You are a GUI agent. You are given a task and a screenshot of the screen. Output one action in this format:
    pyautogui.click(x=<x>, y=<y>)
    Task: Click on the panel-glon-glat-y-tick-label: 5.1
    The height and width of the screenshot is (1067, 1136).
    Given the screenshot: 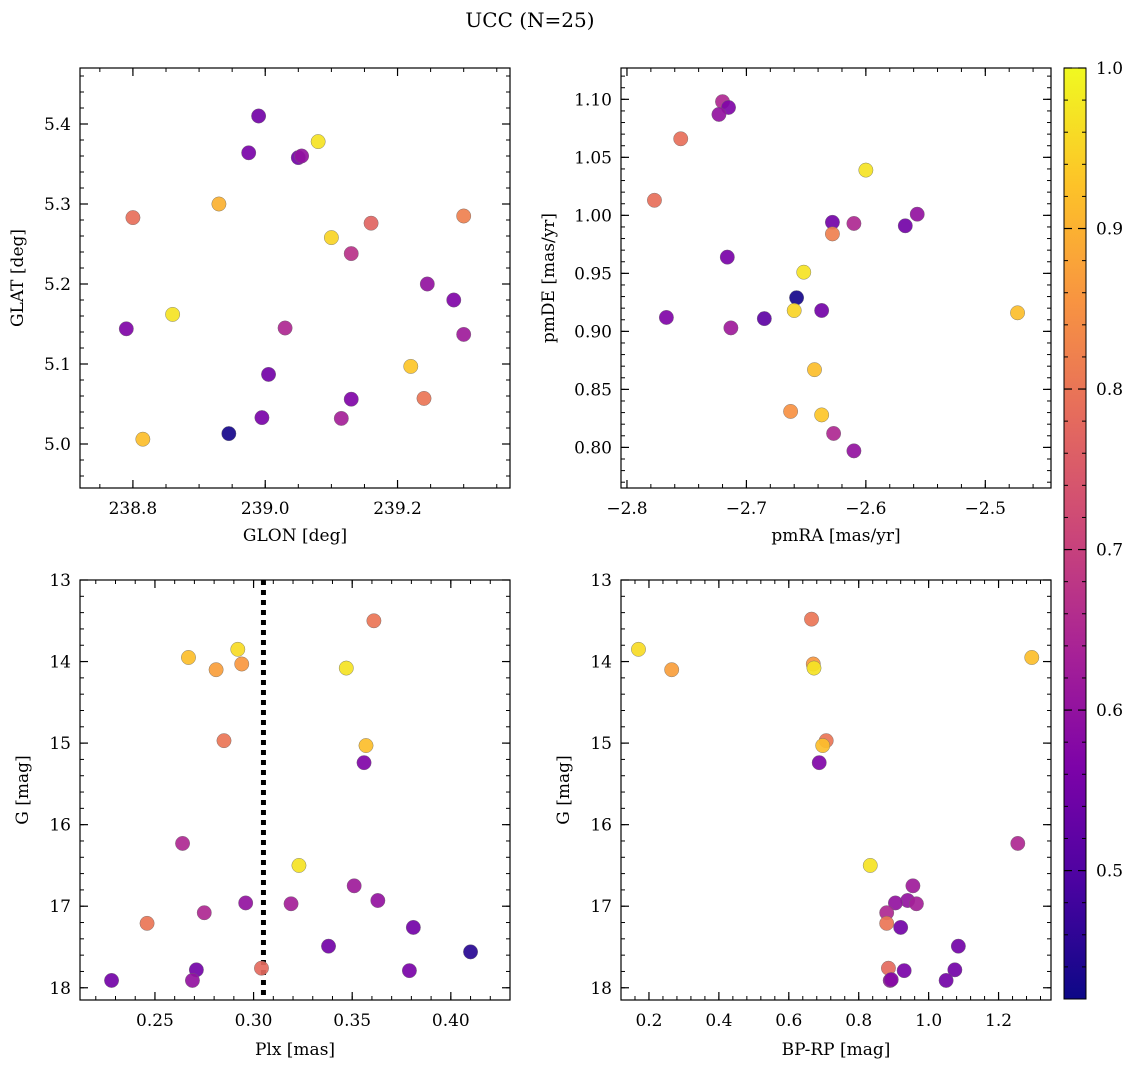 What is the action you would take?
    pyautogui.click(x=57, y=365)
    